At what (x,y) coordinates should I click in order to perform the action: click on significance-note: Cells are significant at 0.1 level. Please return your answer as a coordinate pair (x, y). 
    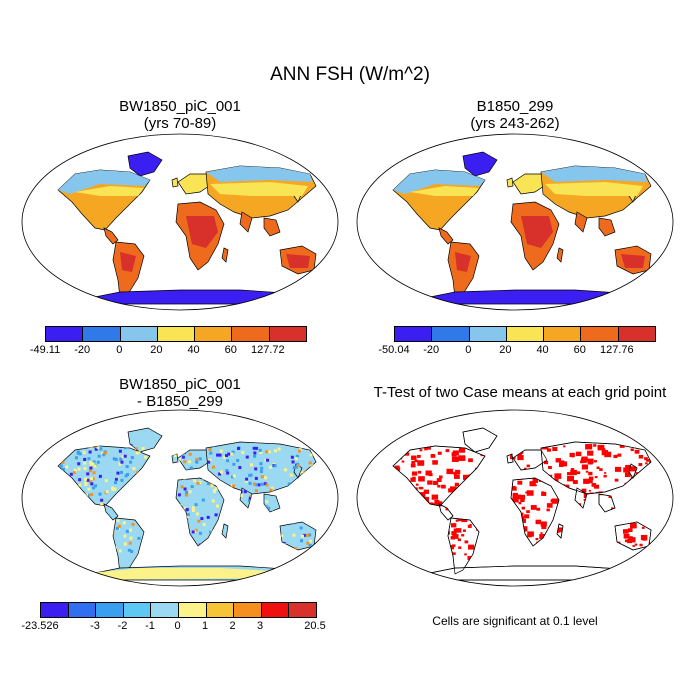
    Looking at the image, I should click on (515, 621).